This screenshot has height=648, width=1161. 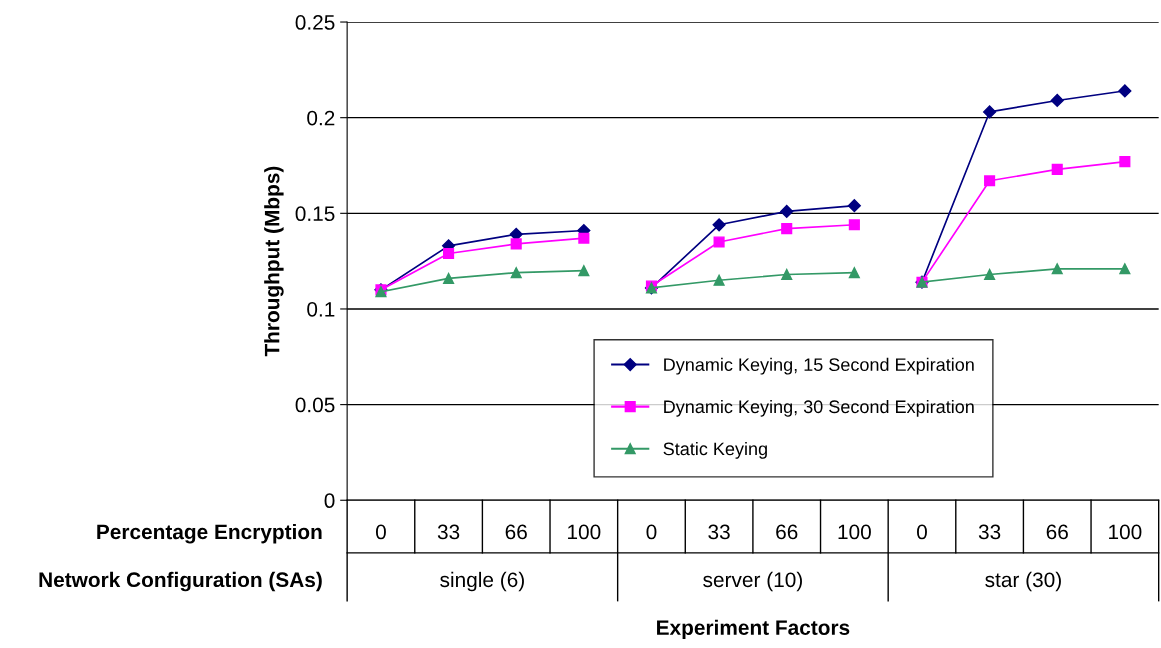 I want to click on y-tick-label: 0.05, so click(x=315, y=405).